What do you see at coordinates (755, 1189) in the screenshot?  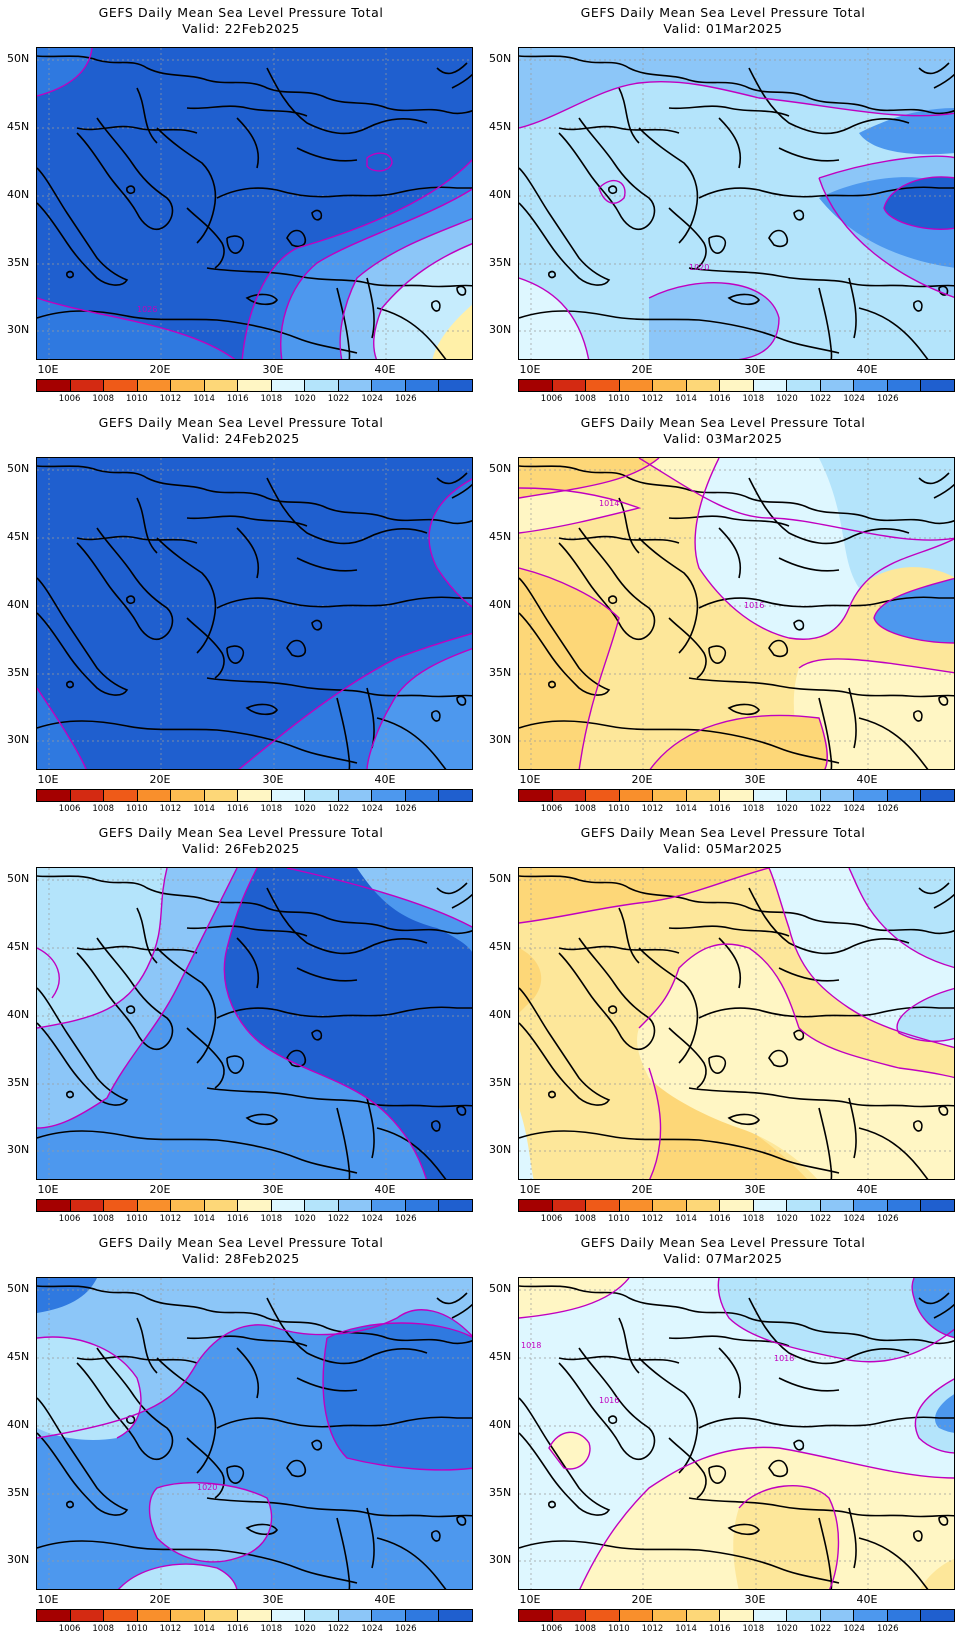 I see `lon-label: 30E` at bounding box center [755, 1189].